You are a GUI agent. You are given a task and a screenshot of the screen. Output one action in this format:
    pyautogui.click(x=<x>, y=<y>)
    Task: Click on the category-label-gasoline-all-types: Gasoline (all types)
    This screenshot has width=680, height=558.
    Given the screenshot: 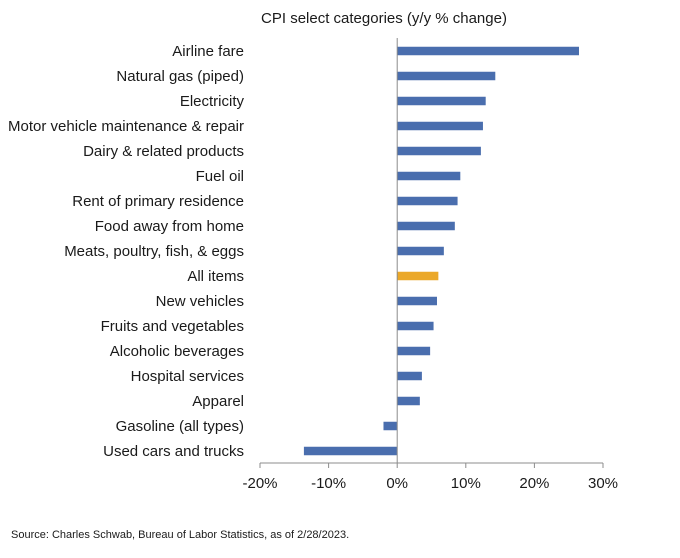 What is the action you would take?
    pyautogui.click(x=180, y=426)
    